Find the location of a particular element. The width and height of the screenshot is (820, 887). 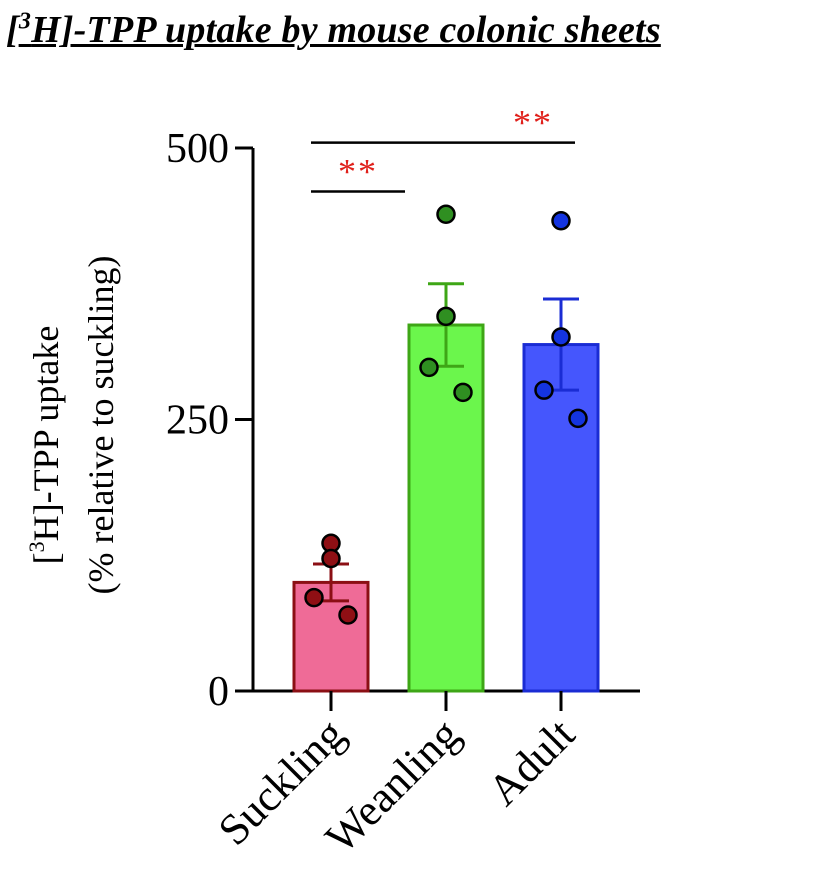

y-tick-label: 500 is located at coordinates (197, 149).